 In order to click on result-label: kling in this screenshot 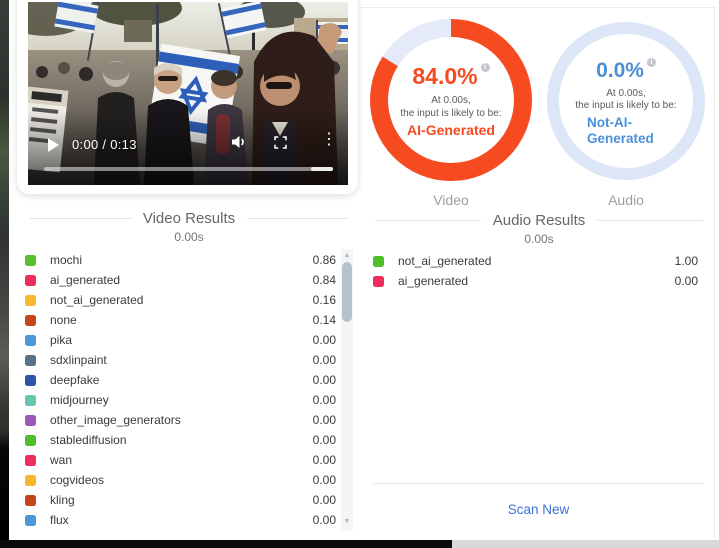, I will do `click(62, 500)`.